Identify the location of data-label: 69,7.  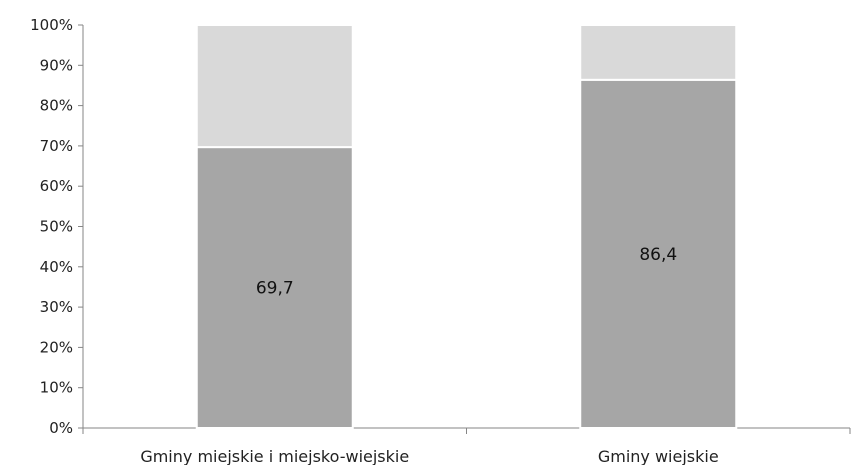
(275, 289).